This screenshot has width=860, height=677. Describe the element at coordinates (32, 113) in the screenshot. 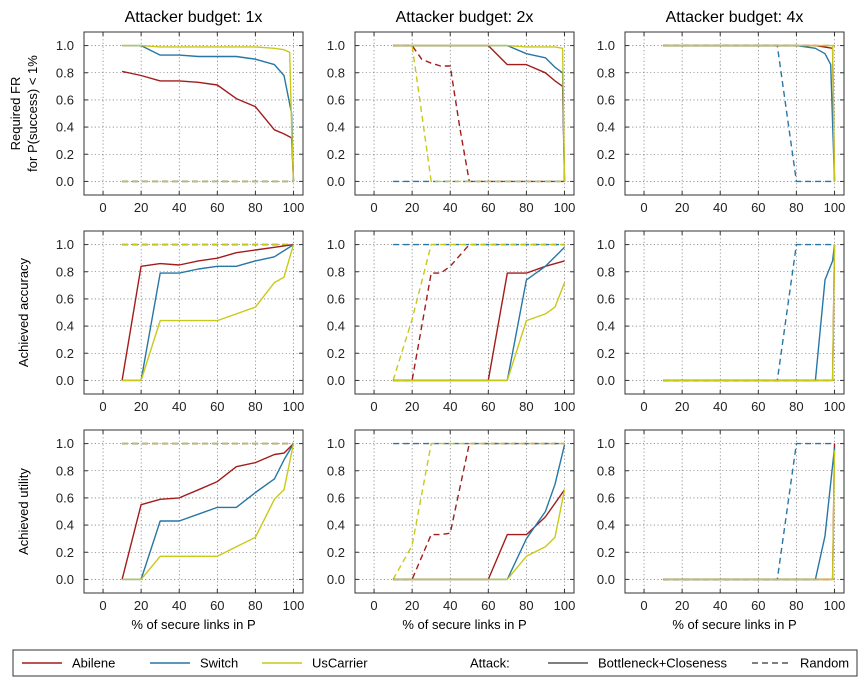

I see `y-axis-label: for P(success) < 1%` at that location.